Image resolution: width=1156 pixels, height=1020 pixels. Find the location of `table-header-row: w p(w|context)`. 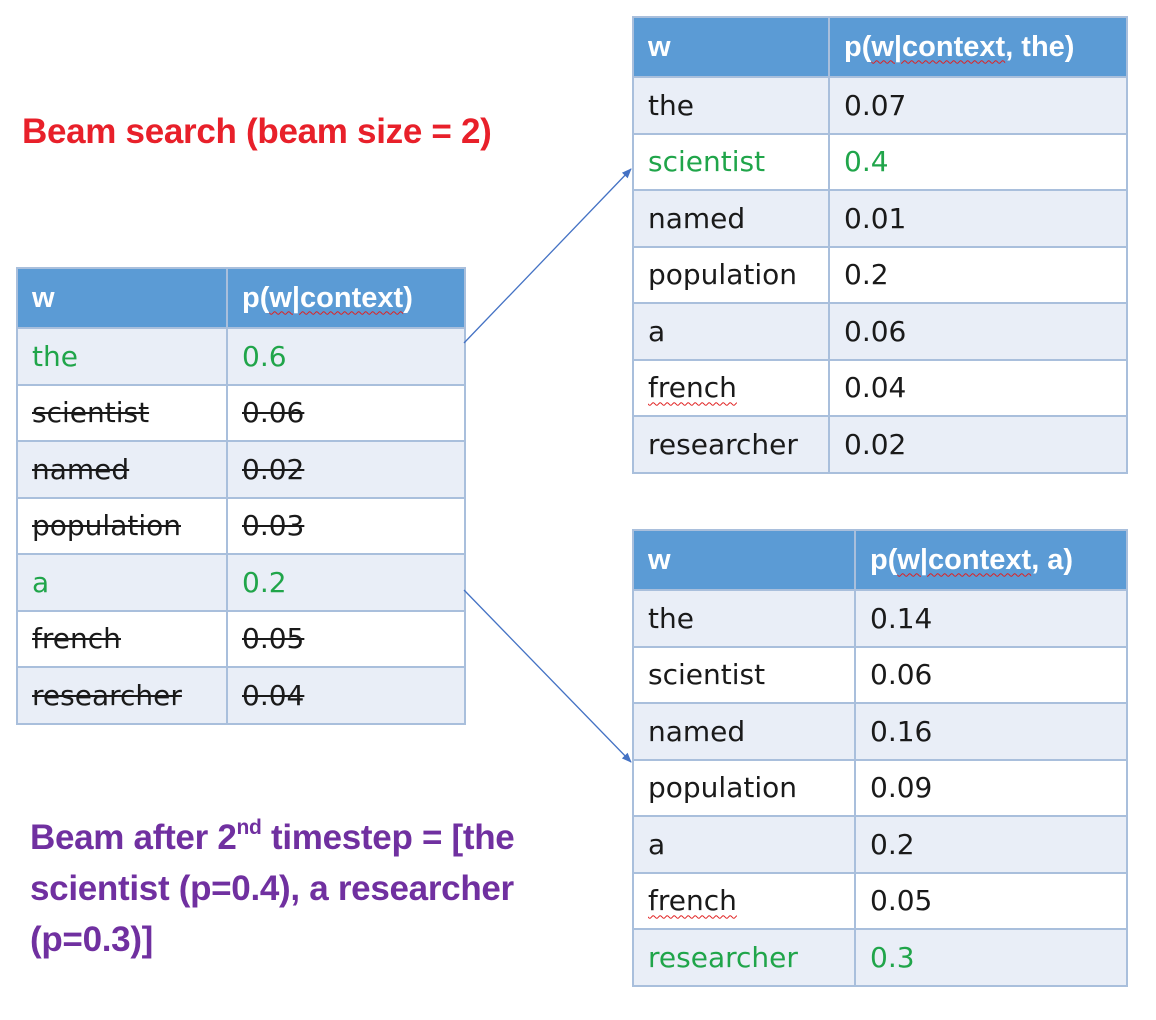

table-header-row: w p(w|context) is located at coordinates (241, 298).